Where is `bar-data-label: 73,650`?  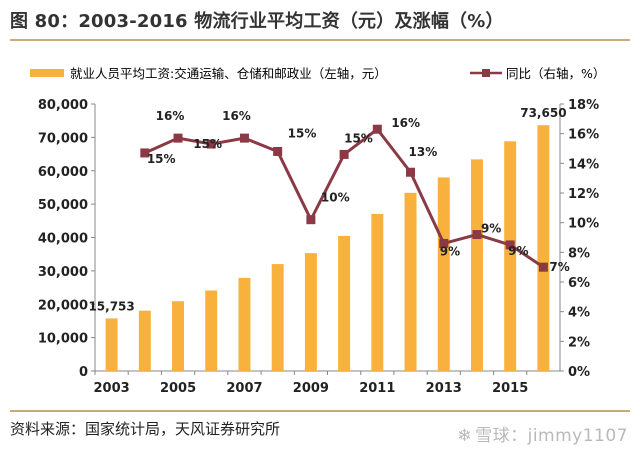
bar-data-label: 73,650 is located at coordinates (543, 113).